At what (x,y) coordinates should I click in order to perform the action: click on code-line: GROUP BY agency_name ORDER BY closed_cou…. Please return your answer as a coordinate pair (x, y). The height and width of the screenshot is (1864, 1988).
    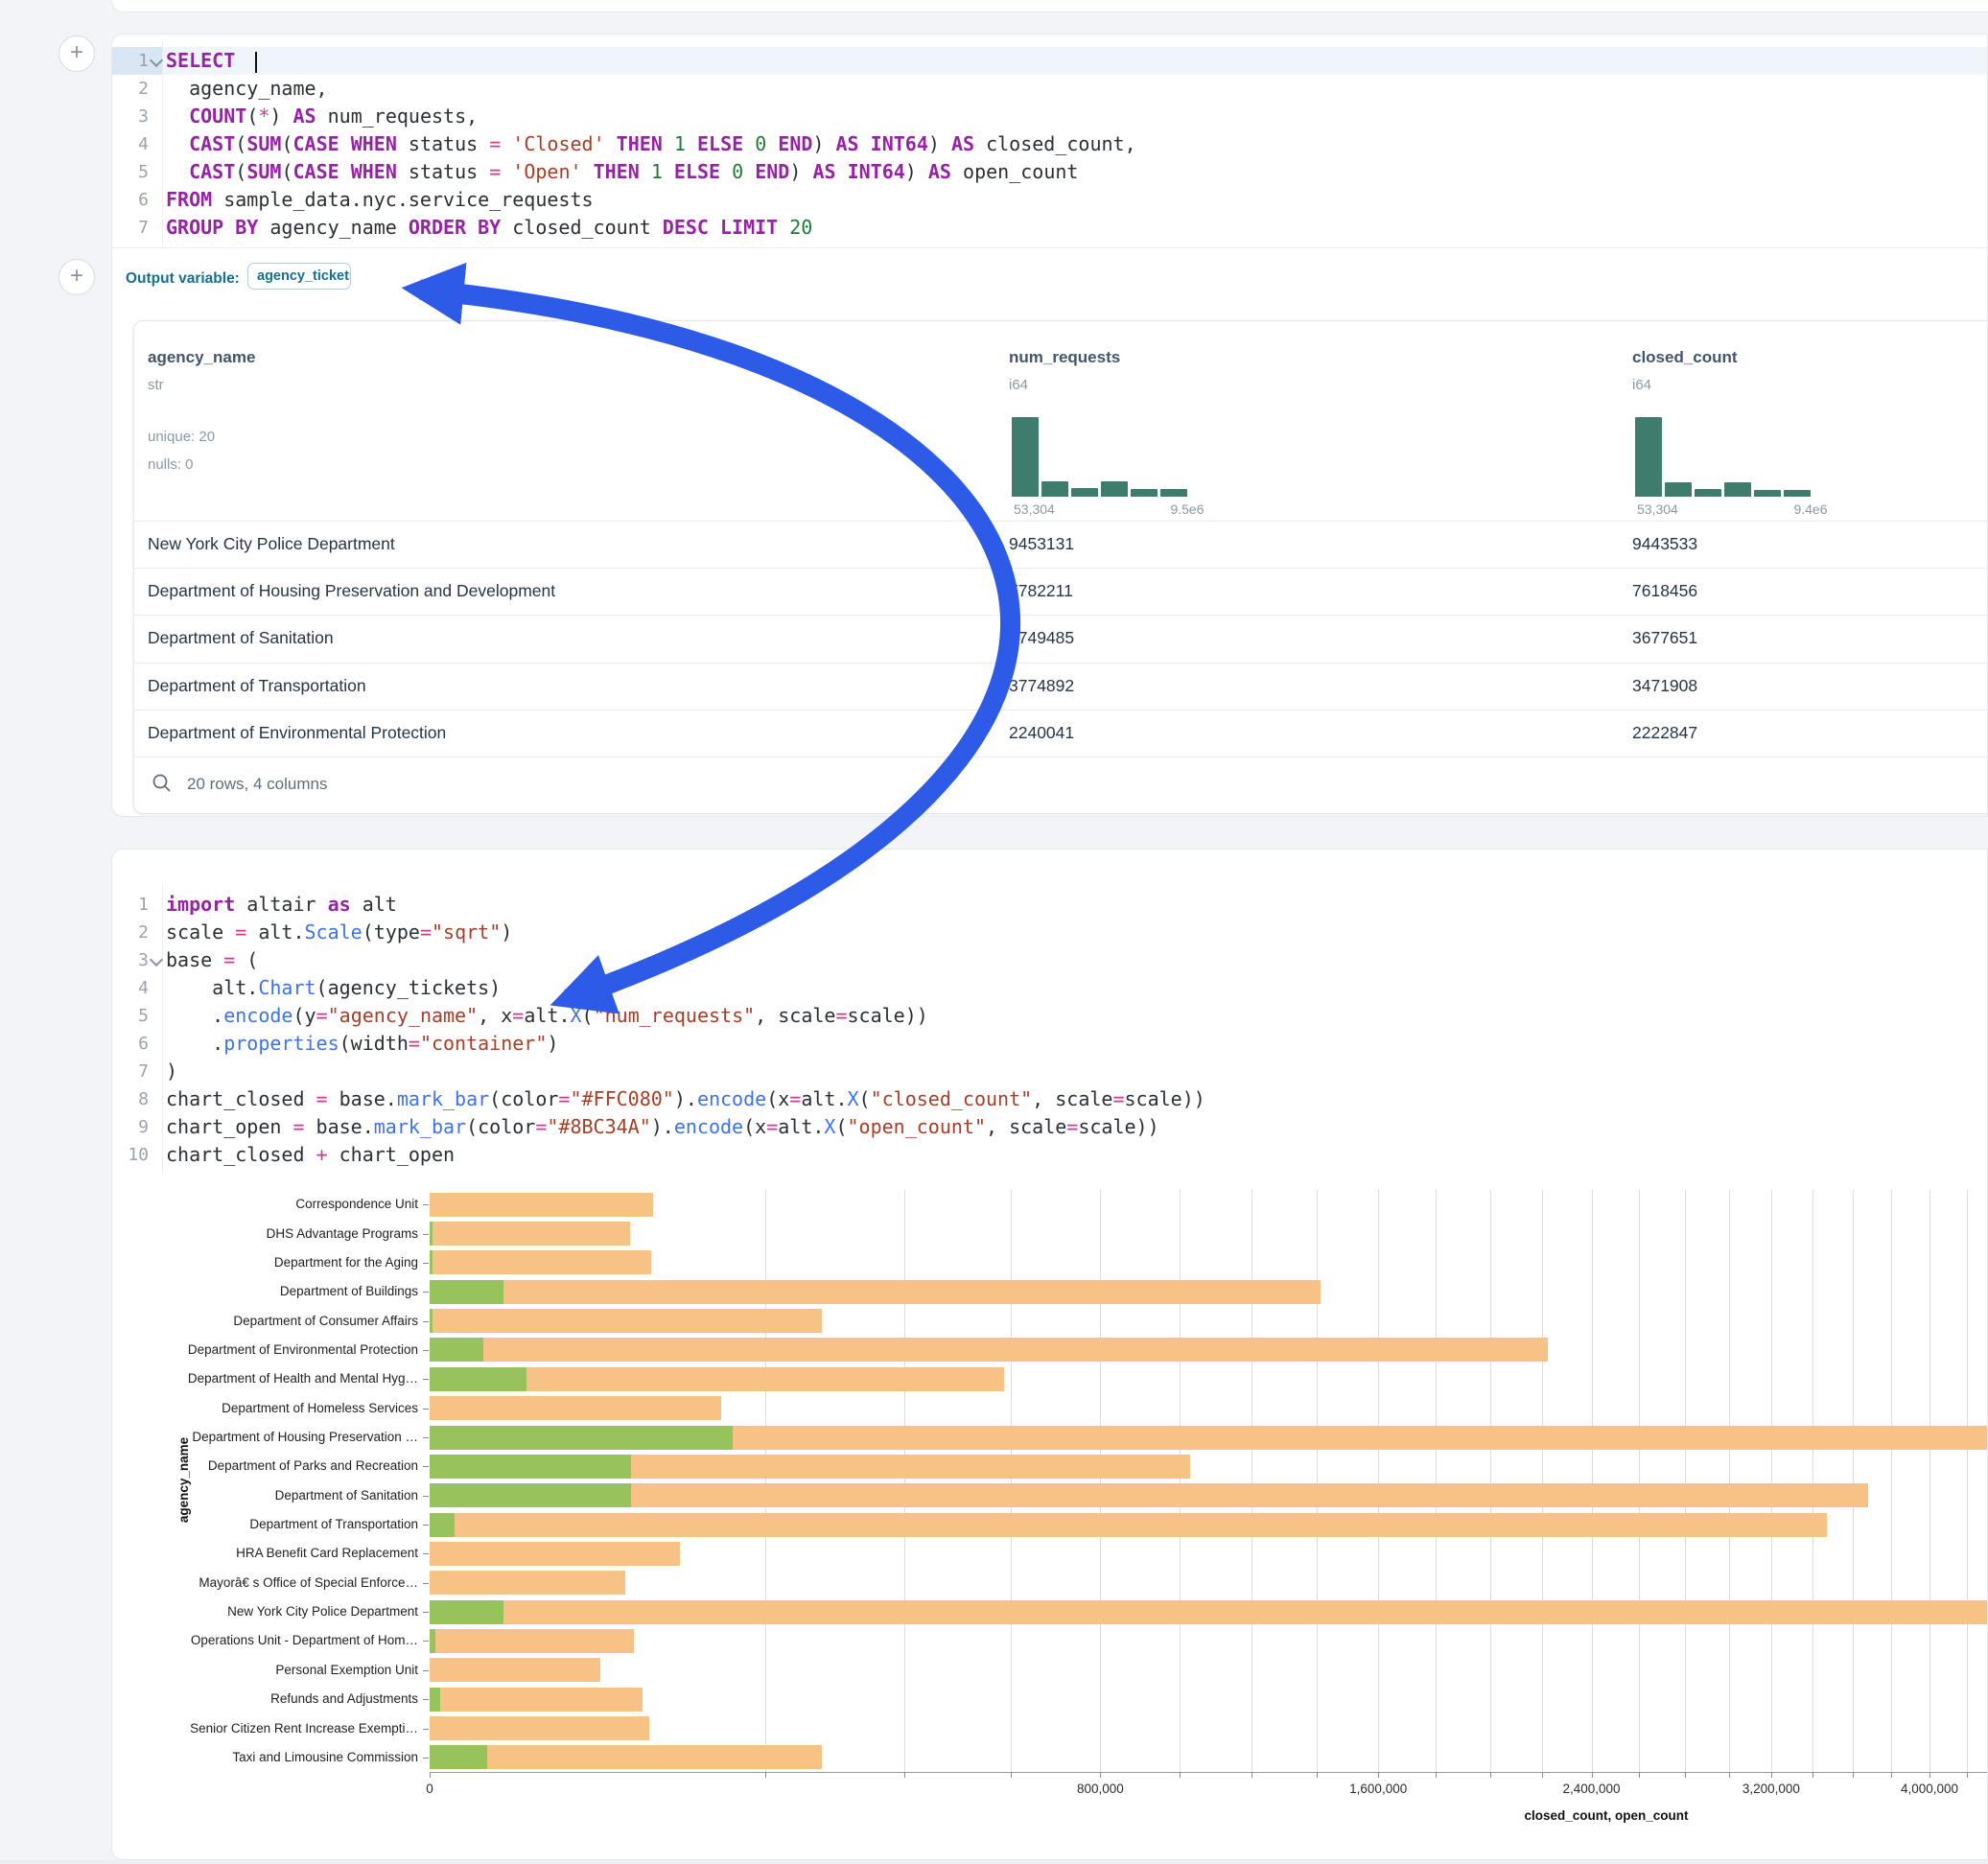
    Looking at the image, I should click on (490, 227).